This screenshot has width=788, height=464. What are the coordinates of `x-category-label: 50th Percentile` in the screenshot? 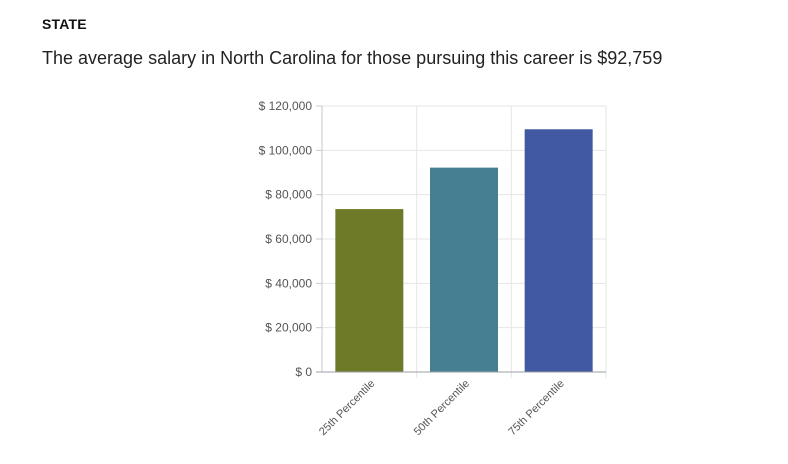 It's located at (442, 408).